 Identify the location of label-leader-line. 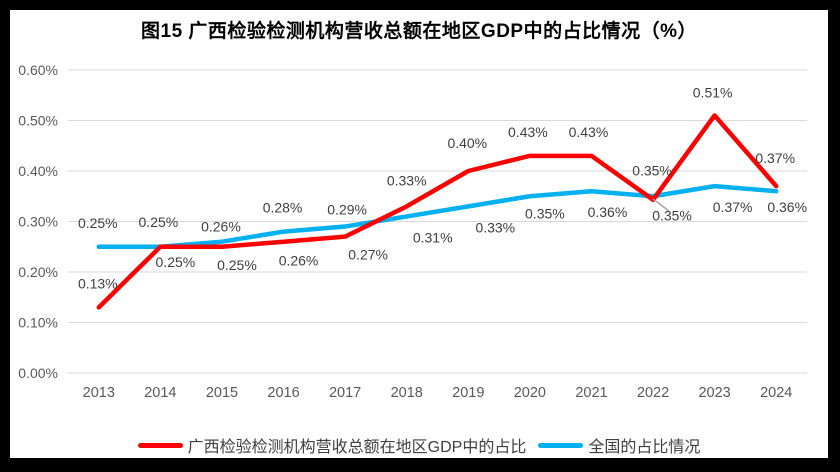
(661, 205).